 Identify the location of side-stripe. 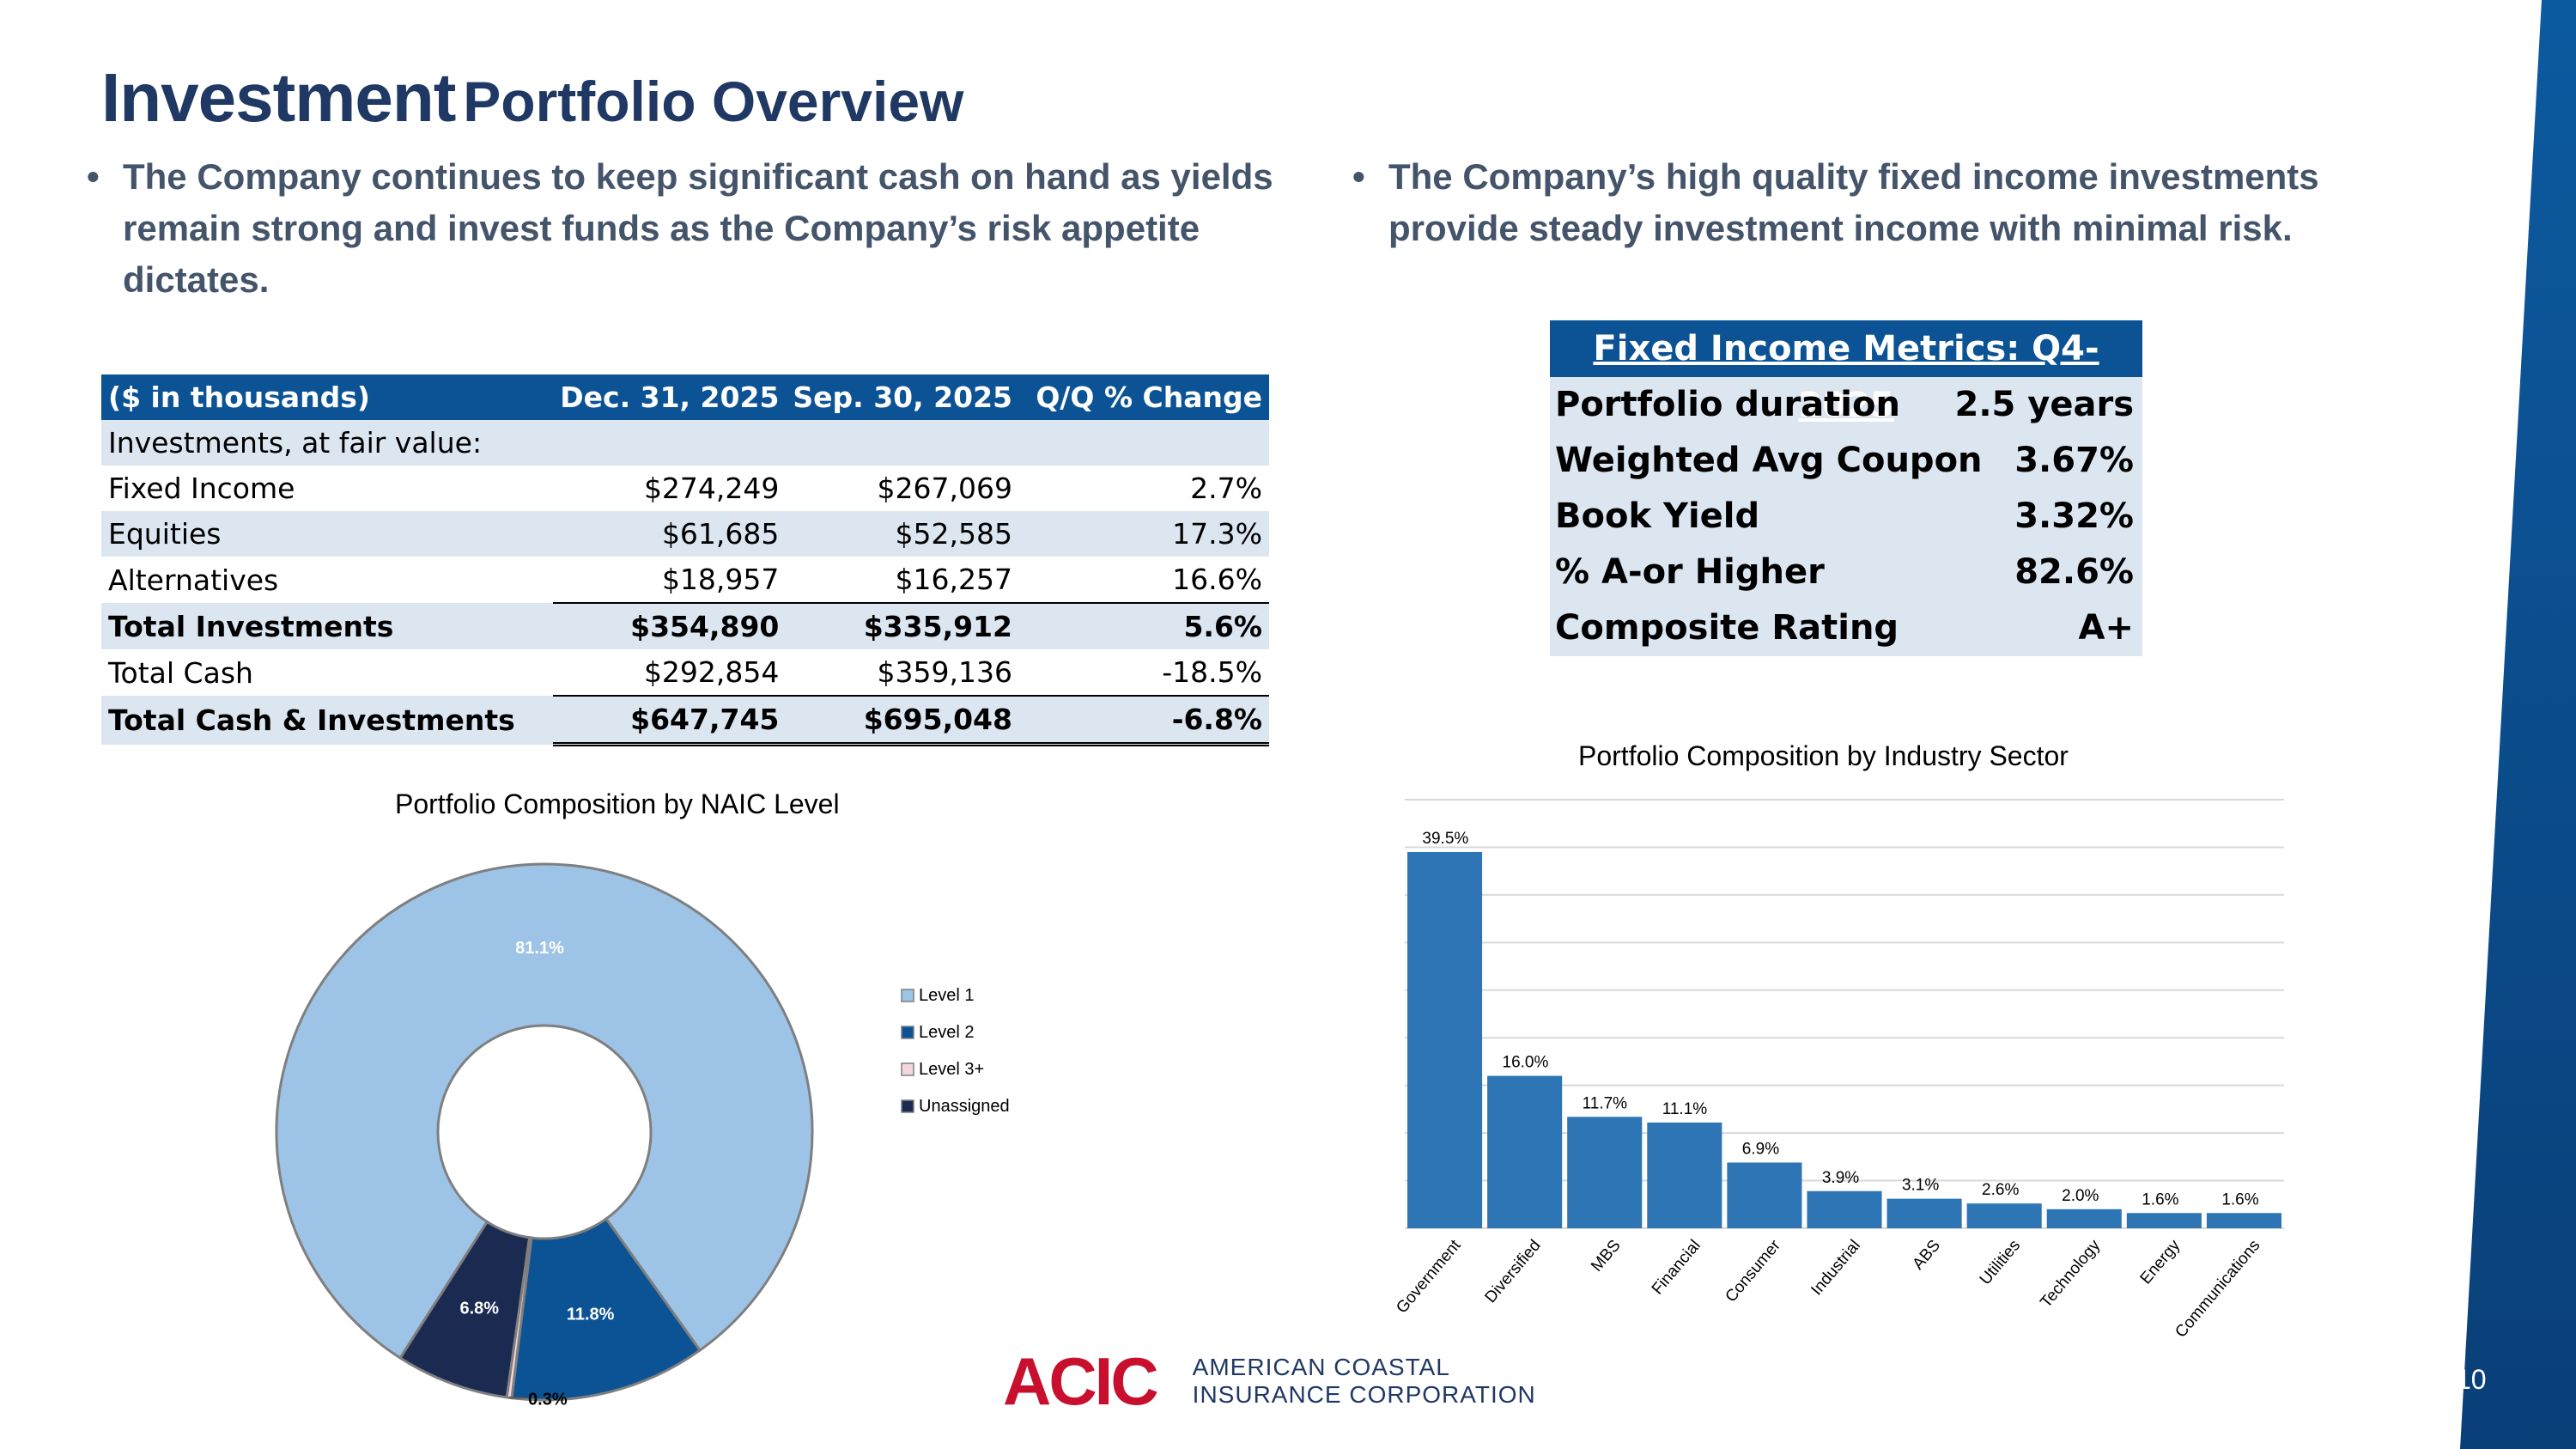
(2518, 724).